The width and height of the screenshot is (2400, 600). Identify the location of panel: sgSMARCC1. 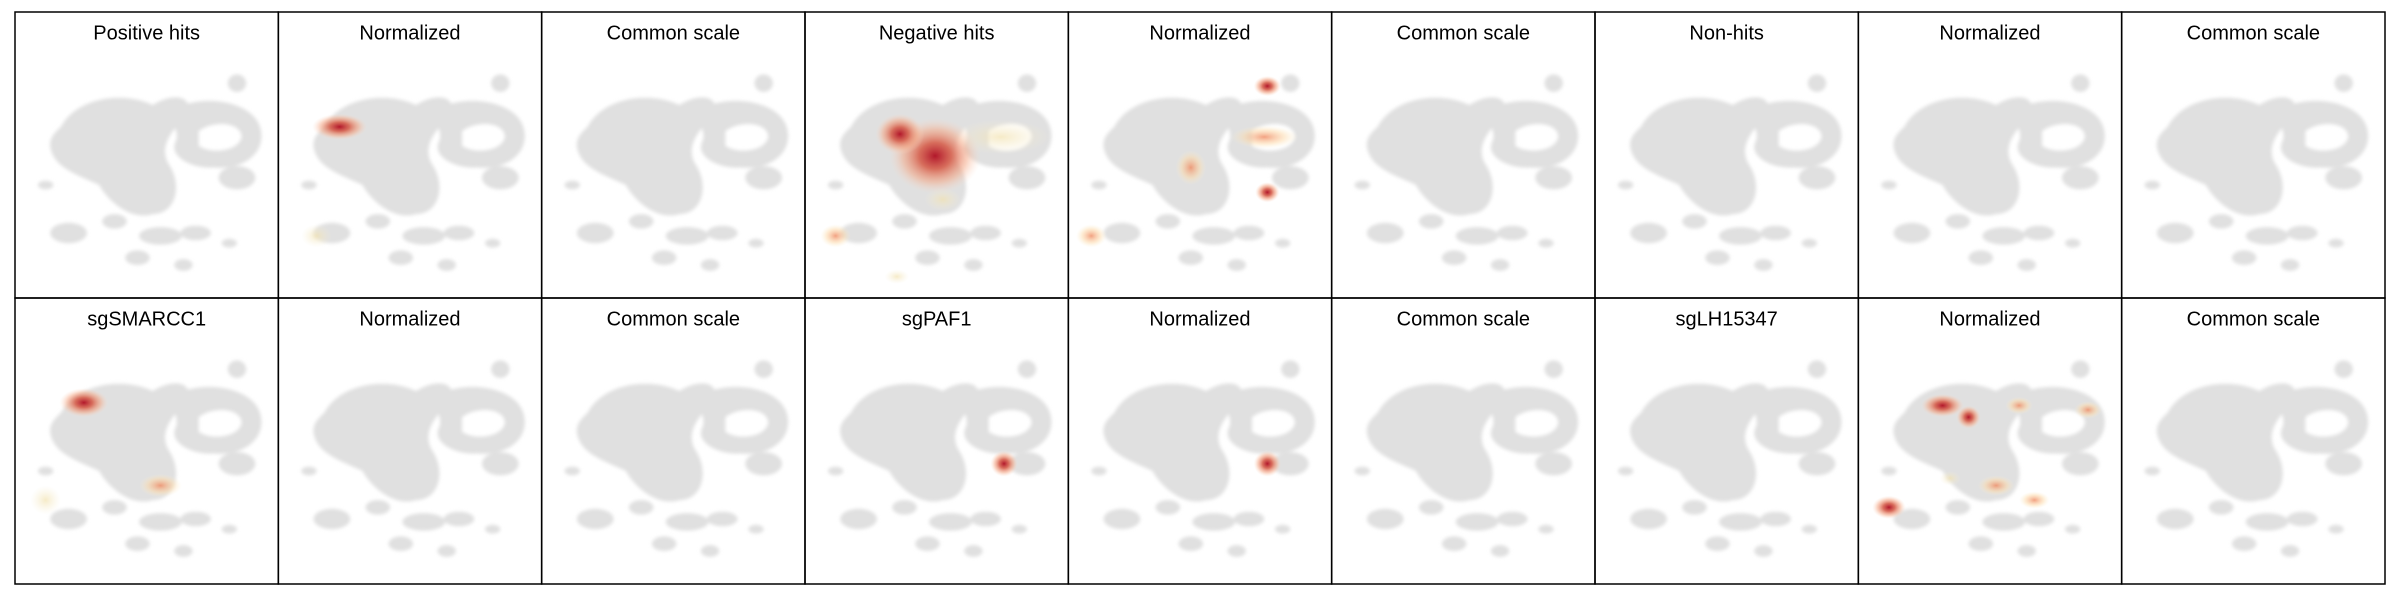
(147, 441).